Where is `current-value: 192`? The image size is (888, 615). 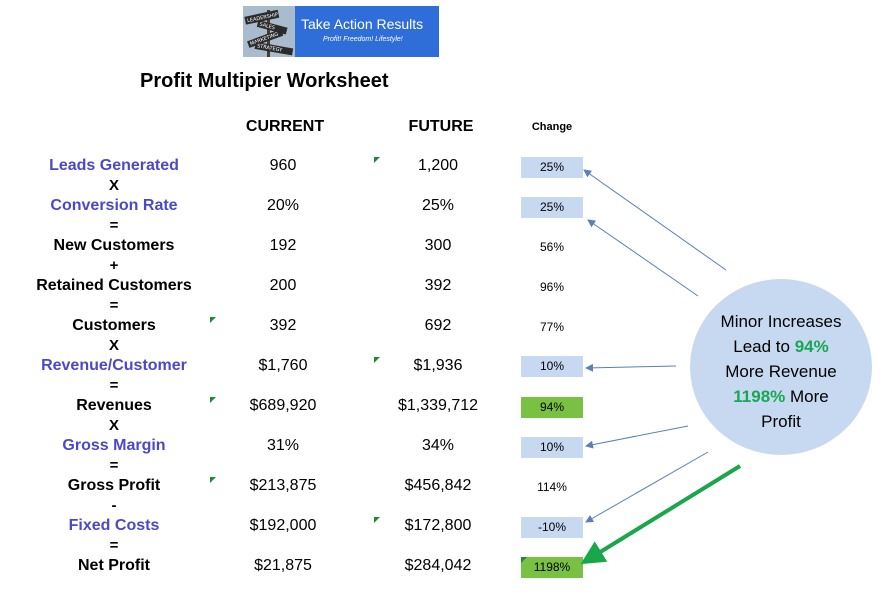
current-value: 192 is located at coordinates (283, 245).